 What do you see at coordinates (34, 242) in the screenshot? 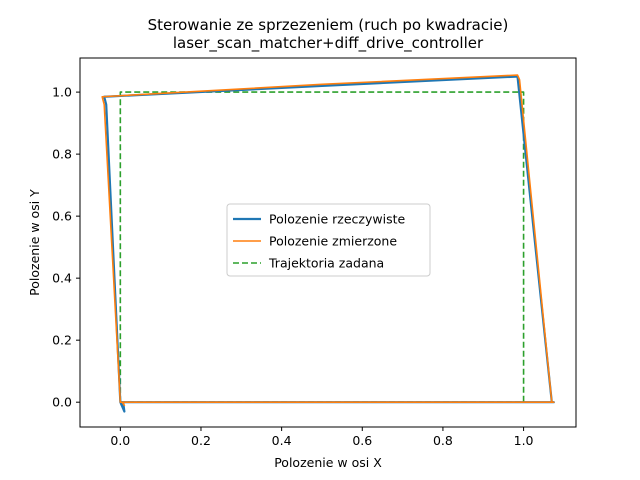
I see `y-axis-label: Polozenie w osi Y` at bounding box center [34, 242].